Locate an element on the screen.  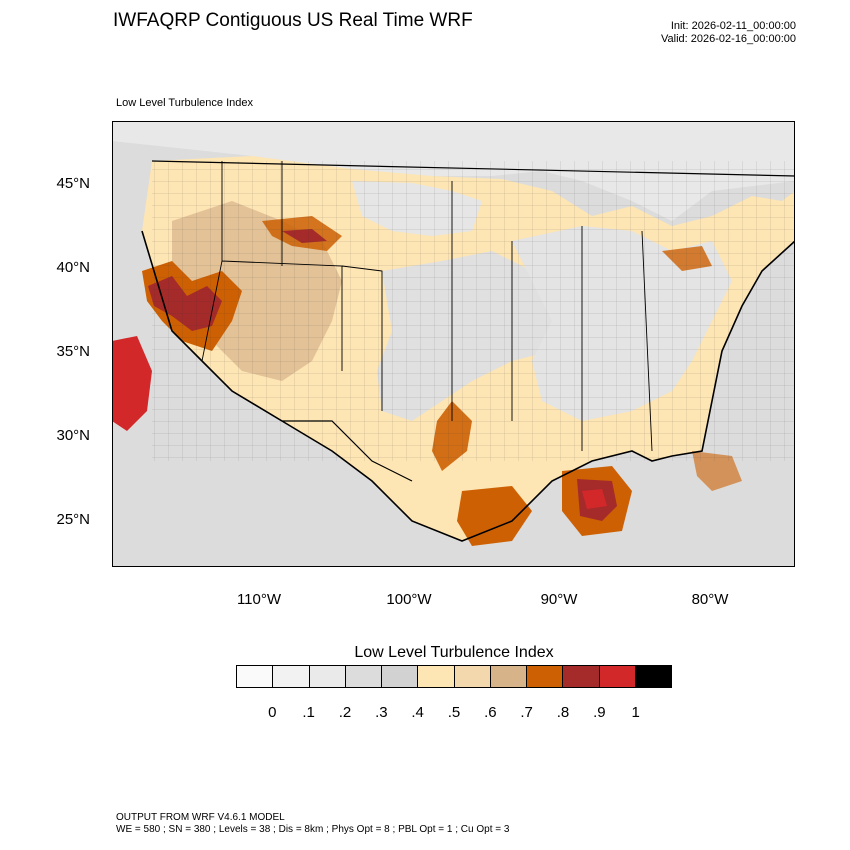
colorbar-tick-label: .2 is located at coordinates (345, 712).